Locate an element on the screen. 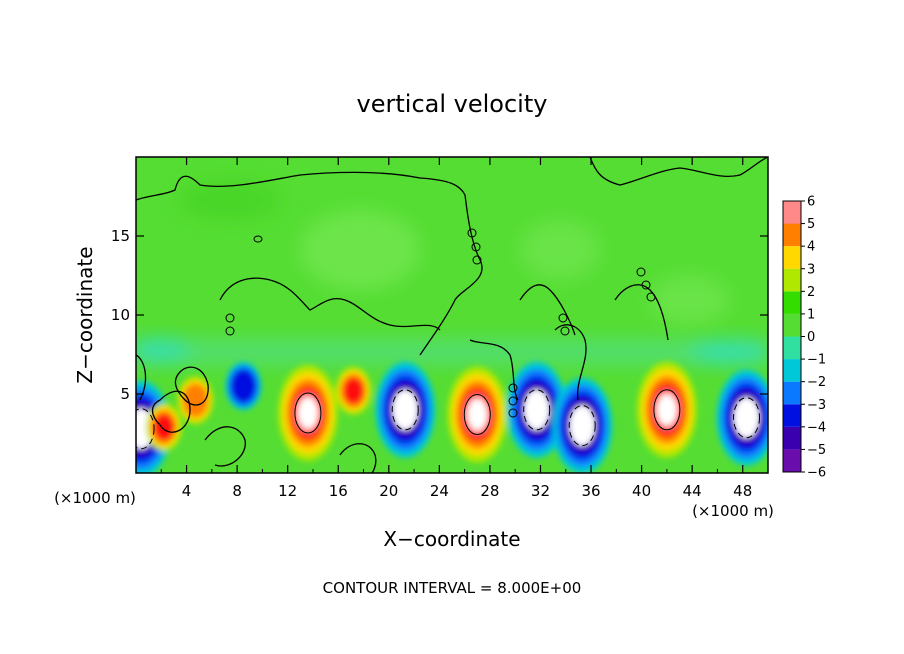 The height and width of the screenshot is (654, 904). x-axis-label: X−coordinate is located at coordinates (451, 539).